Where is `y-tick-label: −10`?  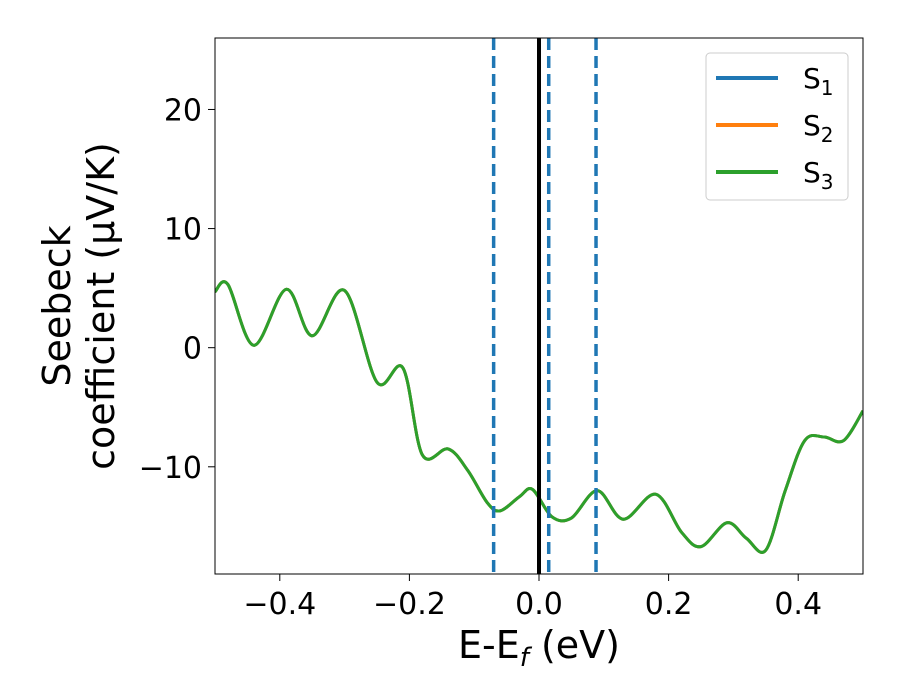 y-tick-label: −10 is located at coordinates (170, 468).